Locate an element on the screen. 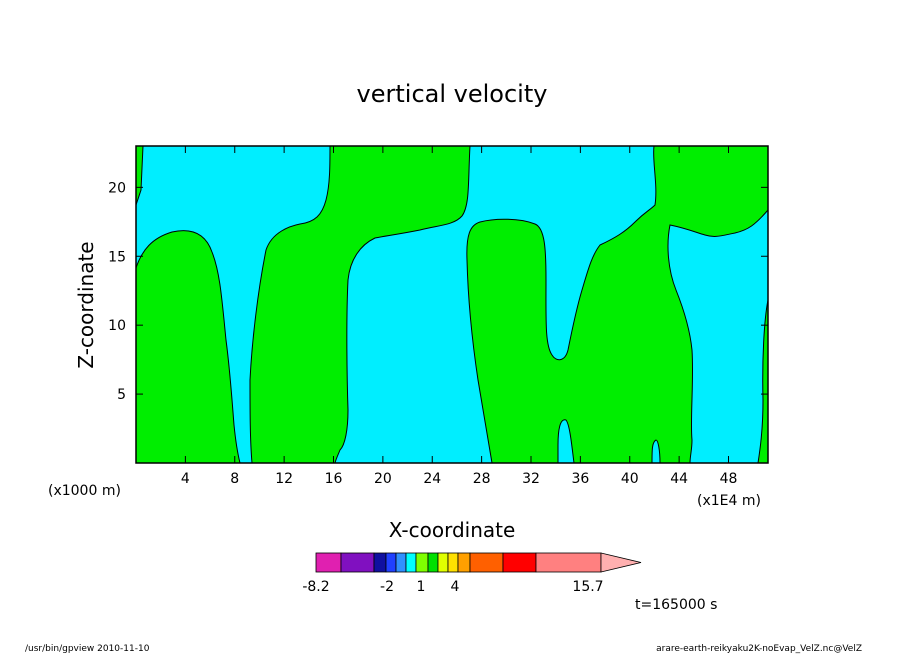 This screenshot has width=904, height=654. x-axis-label: X-coordinate is located at coordinates (452, 530).